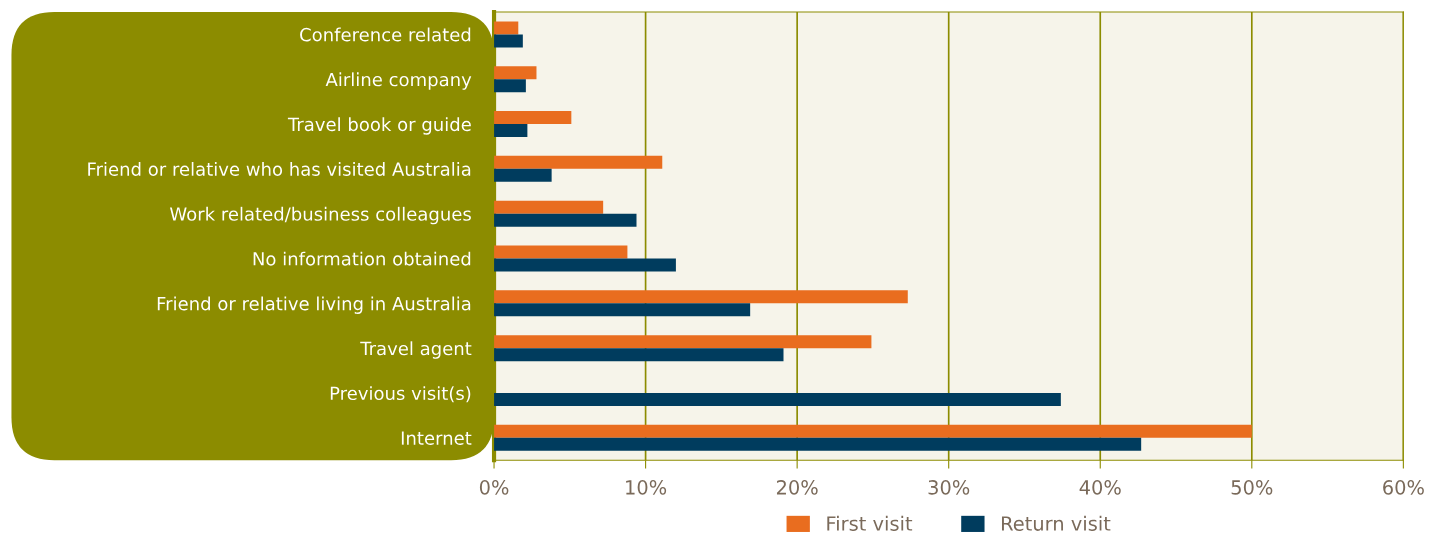 This screenshot has height=544, width=1432. What do you see at coordinates (385, 34) in the screenshot?
I see `y-tick-label: Conference related` at bounding box center [385, 34].